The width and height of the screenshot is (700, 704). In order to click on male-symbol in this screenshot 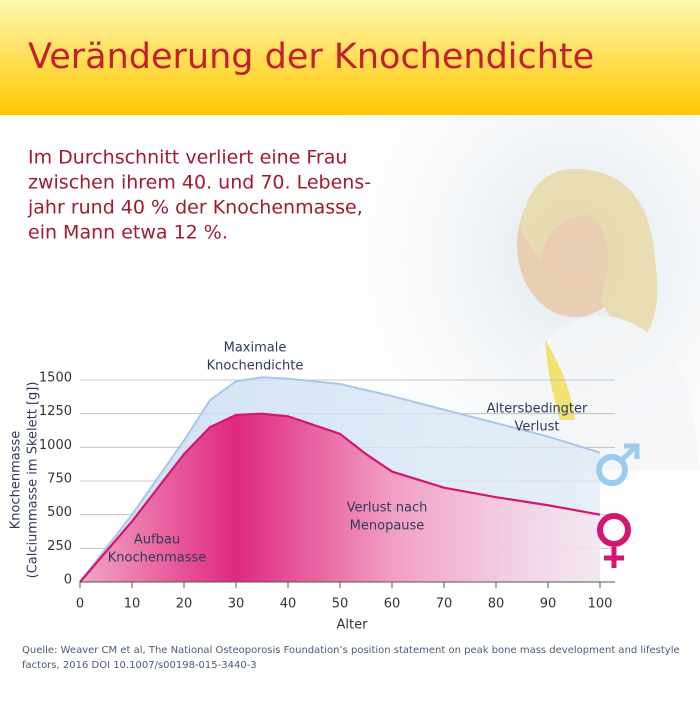, I will do `click(618, 464)`.